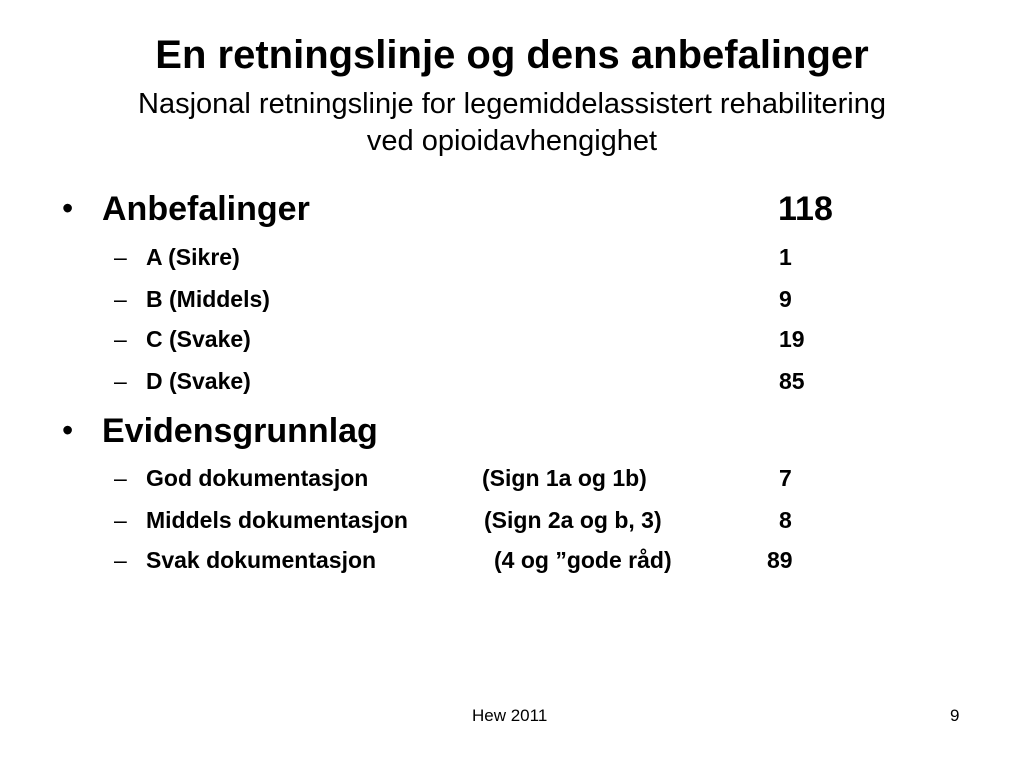  Describe the element at coordinates (785, 520) in the screenshot. I see `list-item-value: 8` at that location.